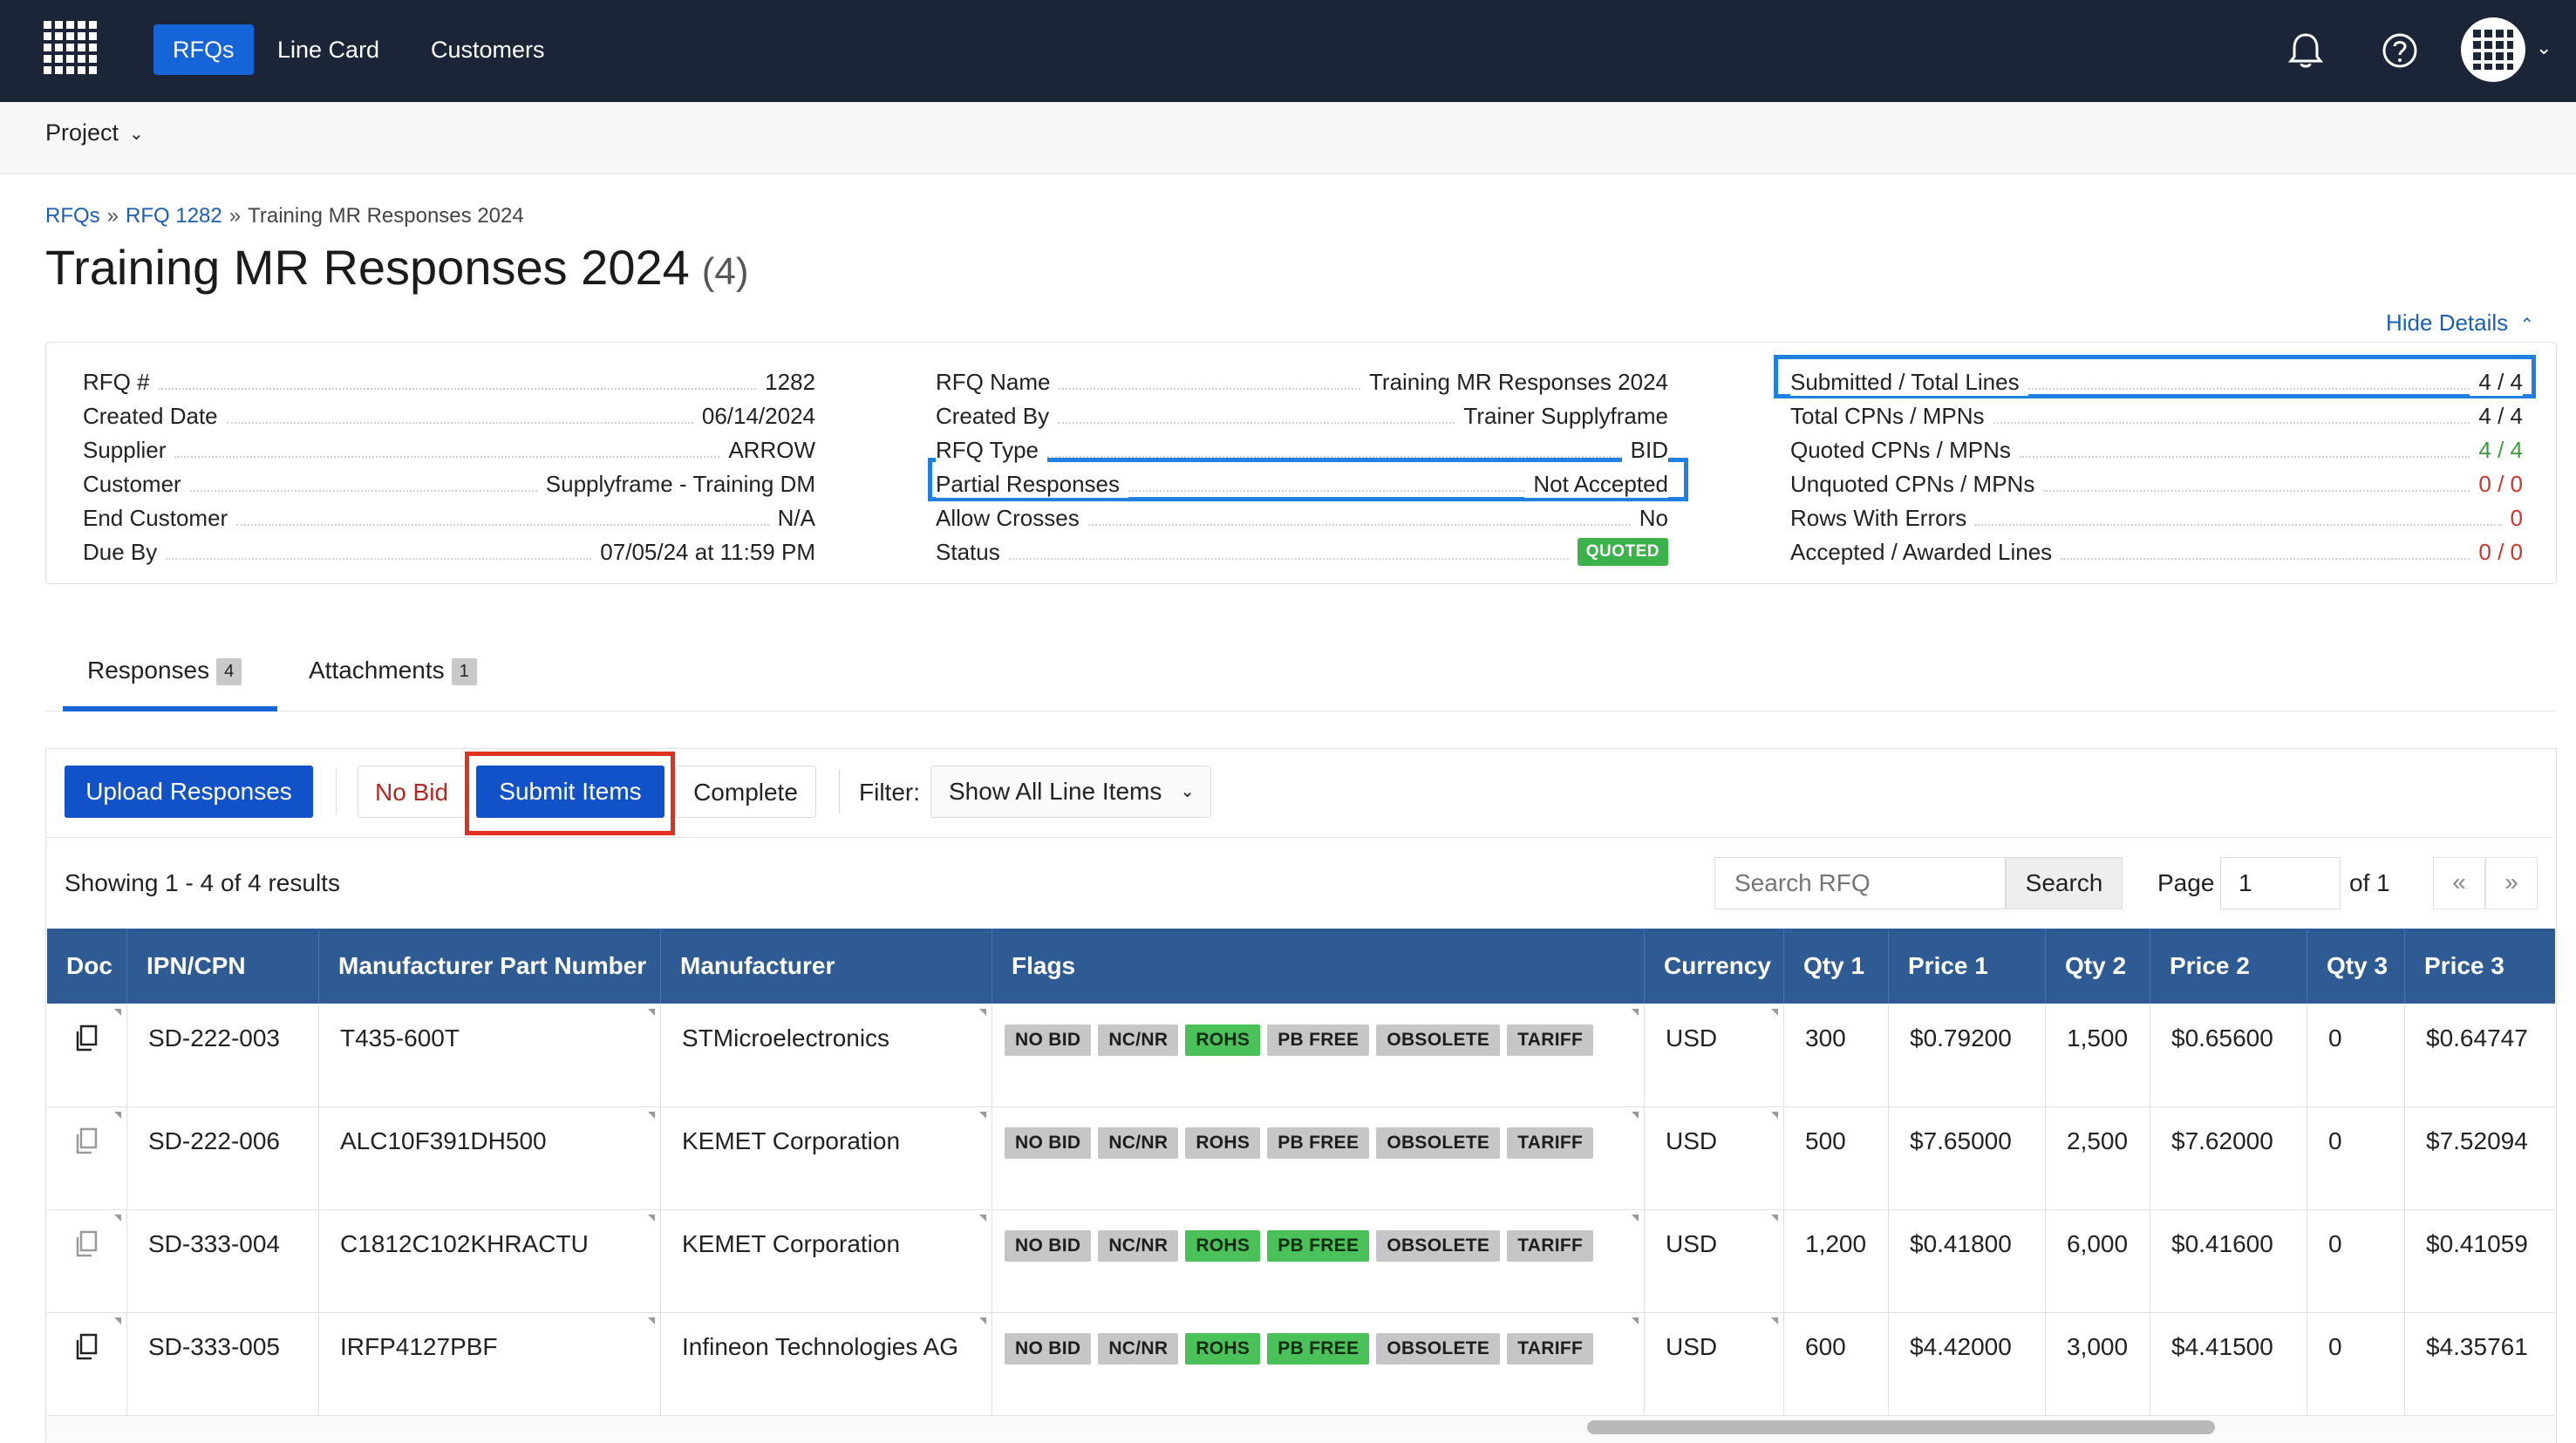 This screenshot has width=2576, height=1443. Describe the element at coordinates (174, 216) in the screenshot. I see `breadcrumb-rfq-1282: RFQ 1282` at that location.